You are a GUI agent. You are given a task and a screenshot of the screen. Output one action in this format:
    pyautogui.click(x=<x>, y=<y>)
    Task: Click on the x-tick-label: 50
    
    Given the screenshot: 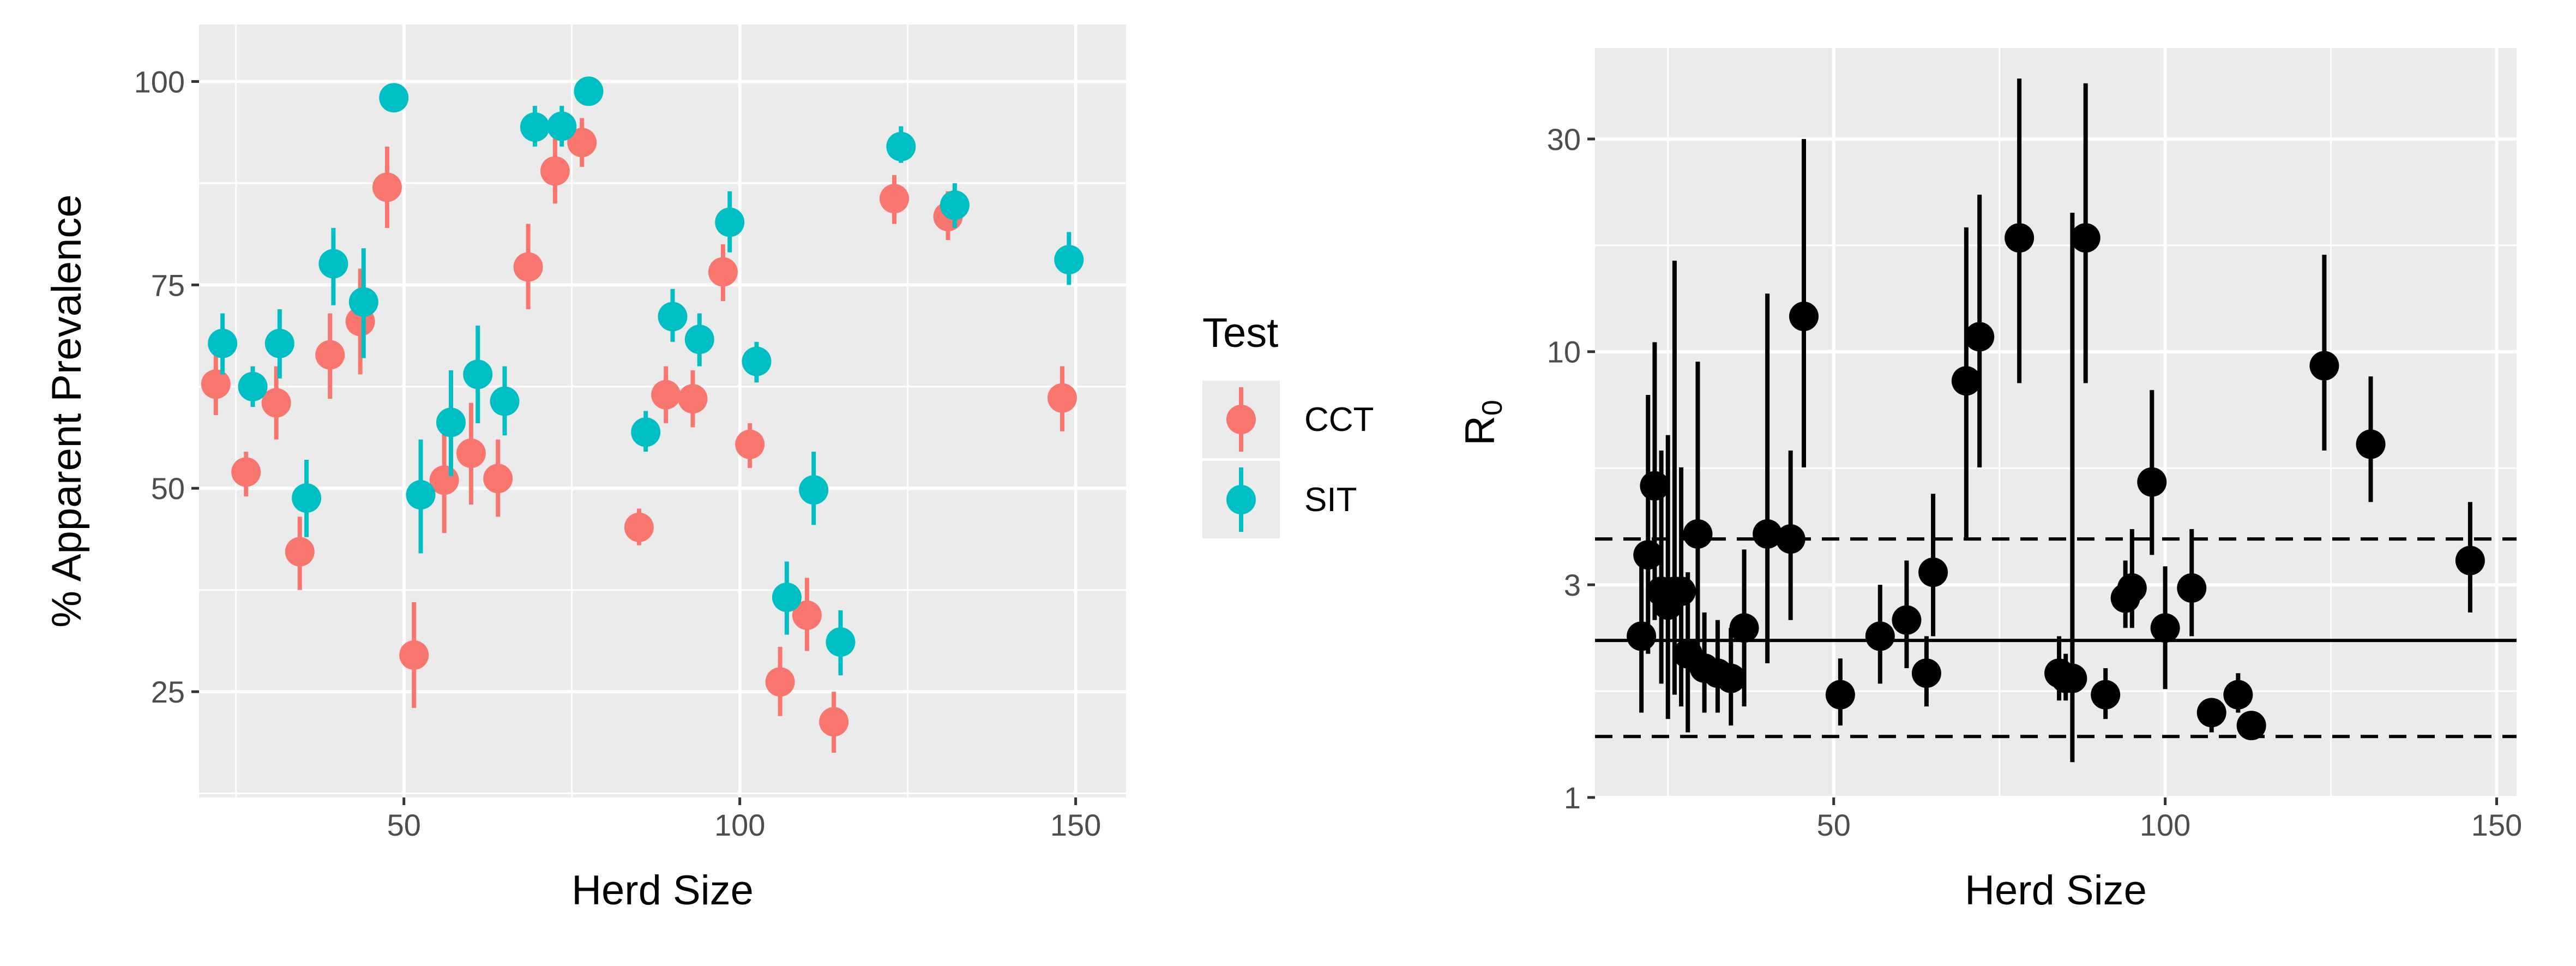 What is the action you would take?
    pyautogui.click(x=1834, y=825)
    